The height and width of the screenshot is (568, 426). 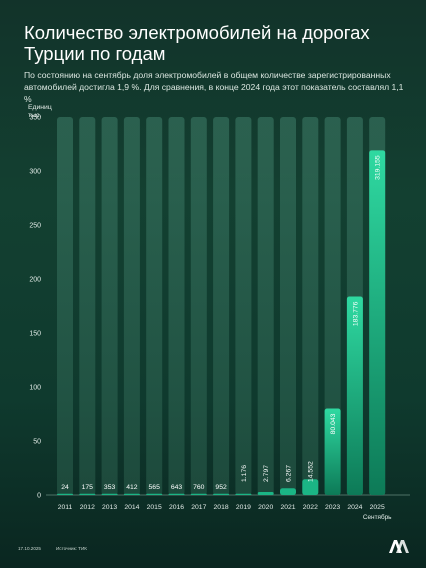 I want to click on value-label: 183.776, so click(x=355, y=313).